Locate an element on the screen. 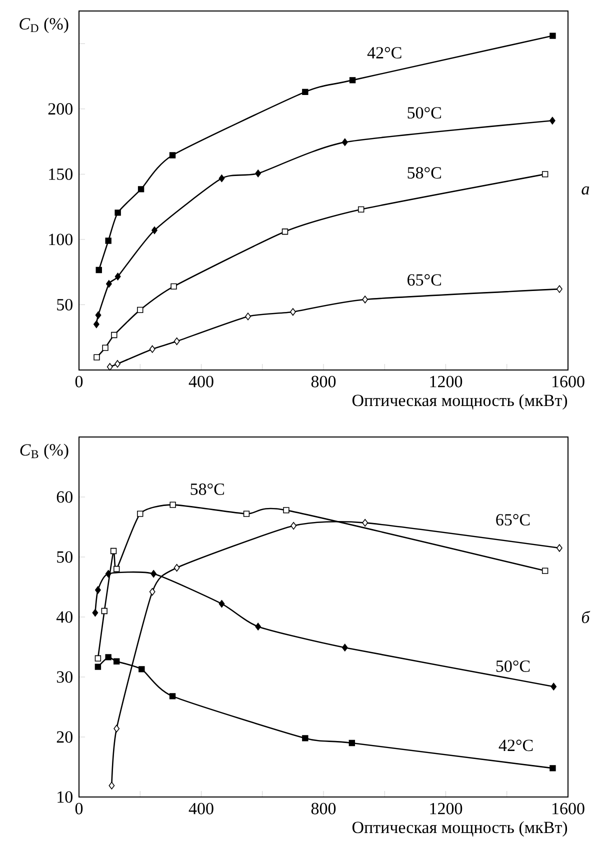 The height and width of the screenshot is (848, 598). y-tick-label: 200 is located at coordinates (60, 109).